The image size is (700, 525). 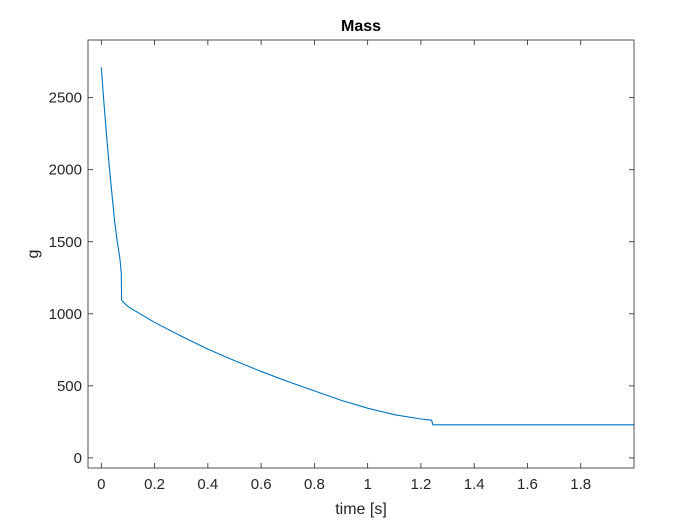 I want to click on y-tick-label: 1000, so click(x=65, y=314).